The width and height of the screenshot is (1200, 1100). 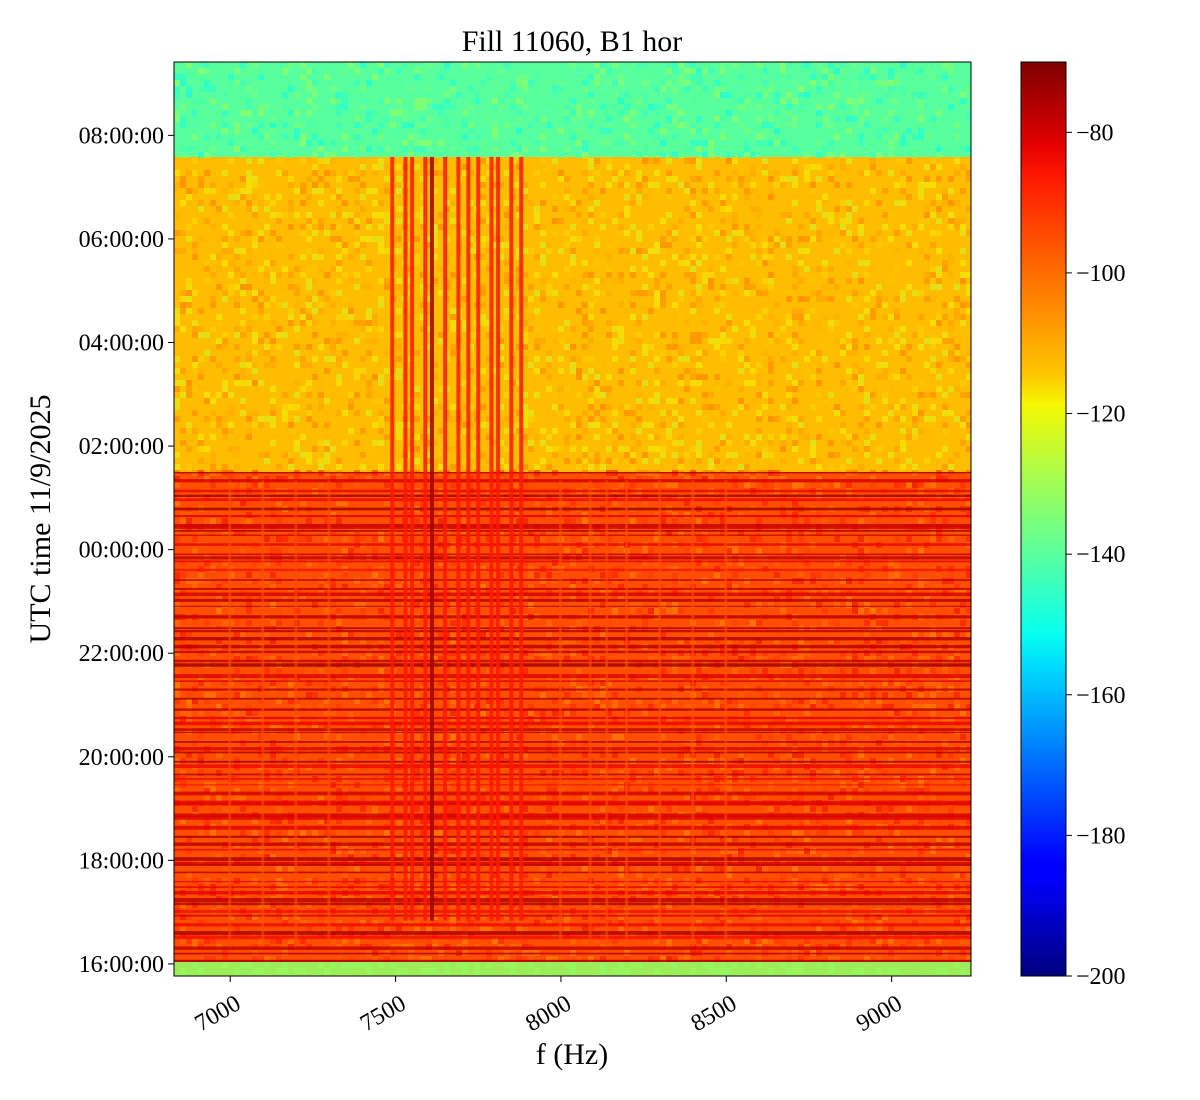 I want to click on colorbar-tick-label: −160, so click(x=1101, y=696).